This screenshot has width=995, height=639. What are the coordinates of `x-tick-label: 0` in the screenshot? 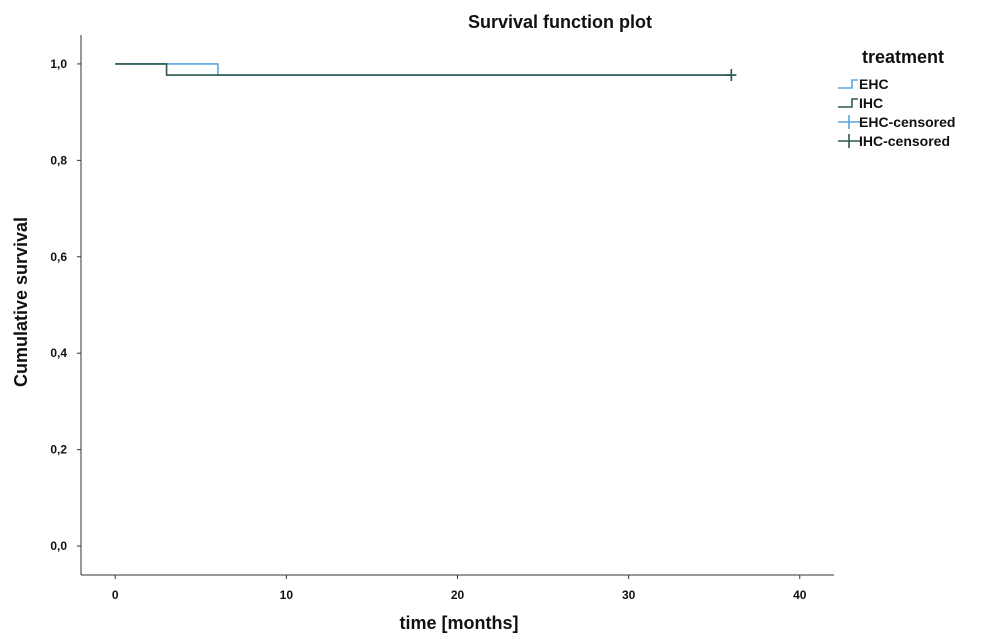 It's located at (115, 595).